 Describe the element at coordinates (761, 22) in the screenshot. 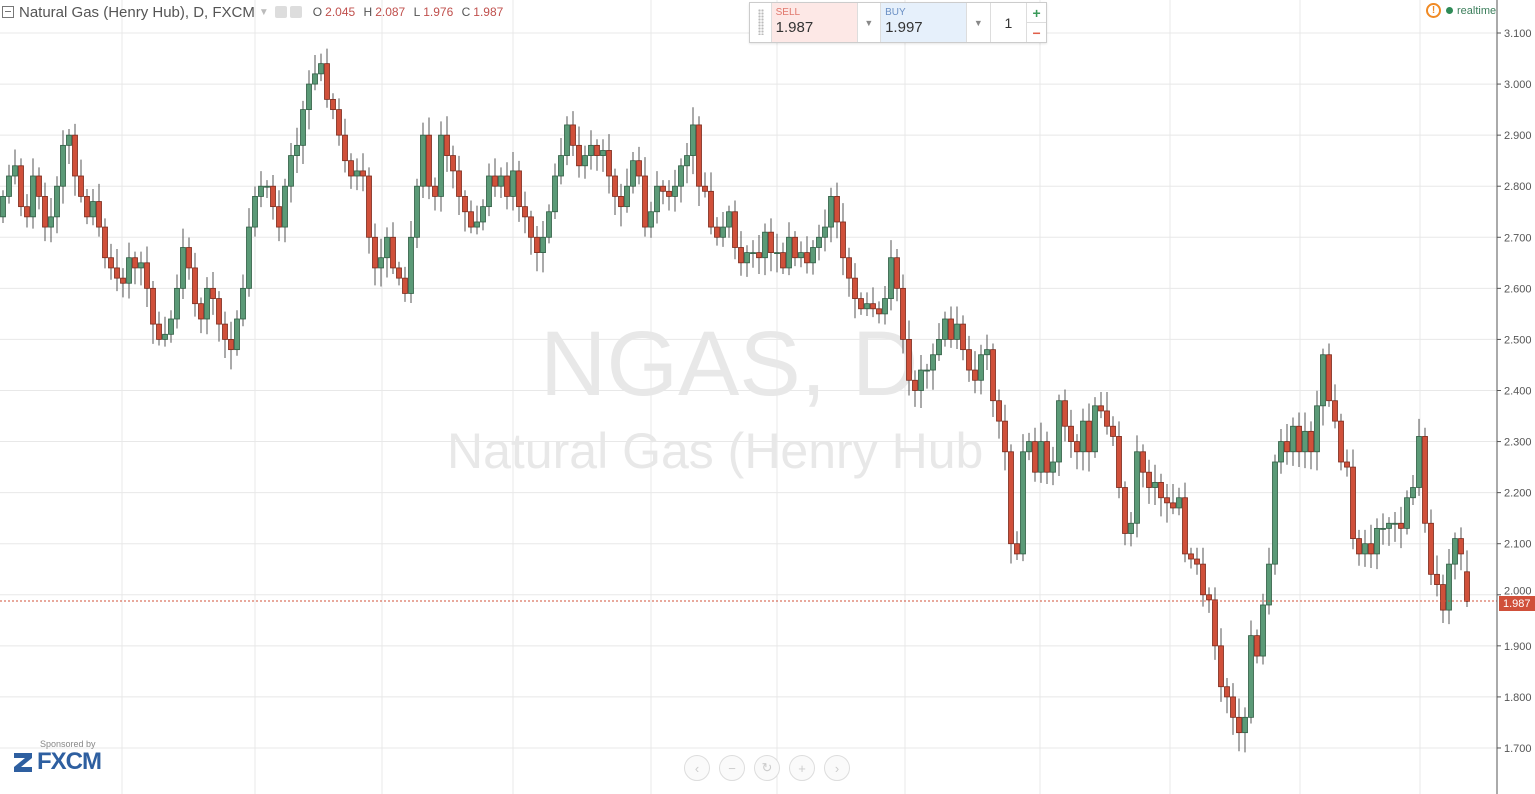

I see `drag-handle` at that location.